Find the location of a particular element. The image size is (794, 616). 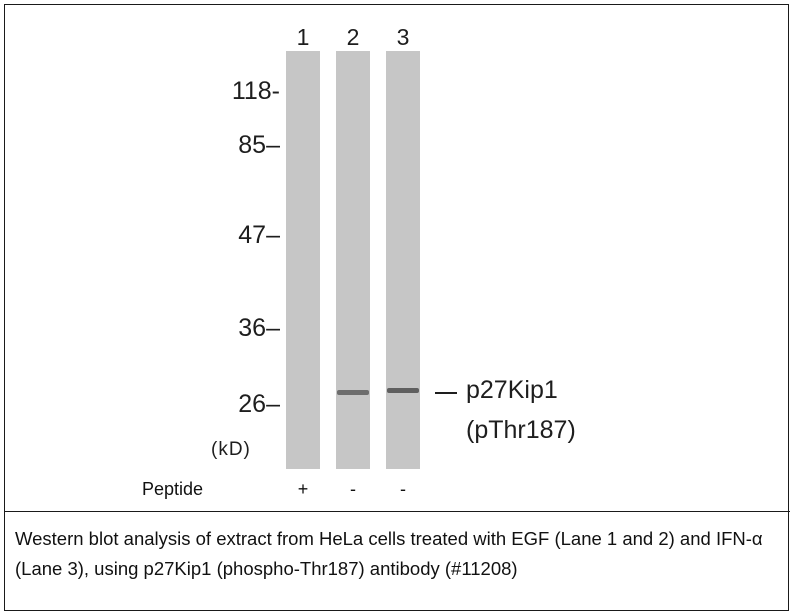

band-label: p27Kip1 is located at coordinates (512, 390).